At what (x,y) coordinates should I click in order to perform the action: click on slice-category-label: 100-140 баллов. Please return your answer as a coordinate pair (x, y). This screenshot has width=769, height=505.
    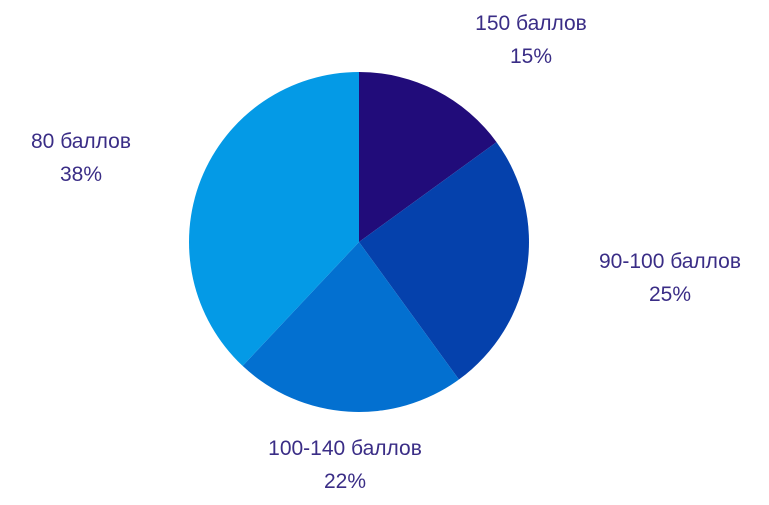
    Looking at the image, I should click on (345, 448).